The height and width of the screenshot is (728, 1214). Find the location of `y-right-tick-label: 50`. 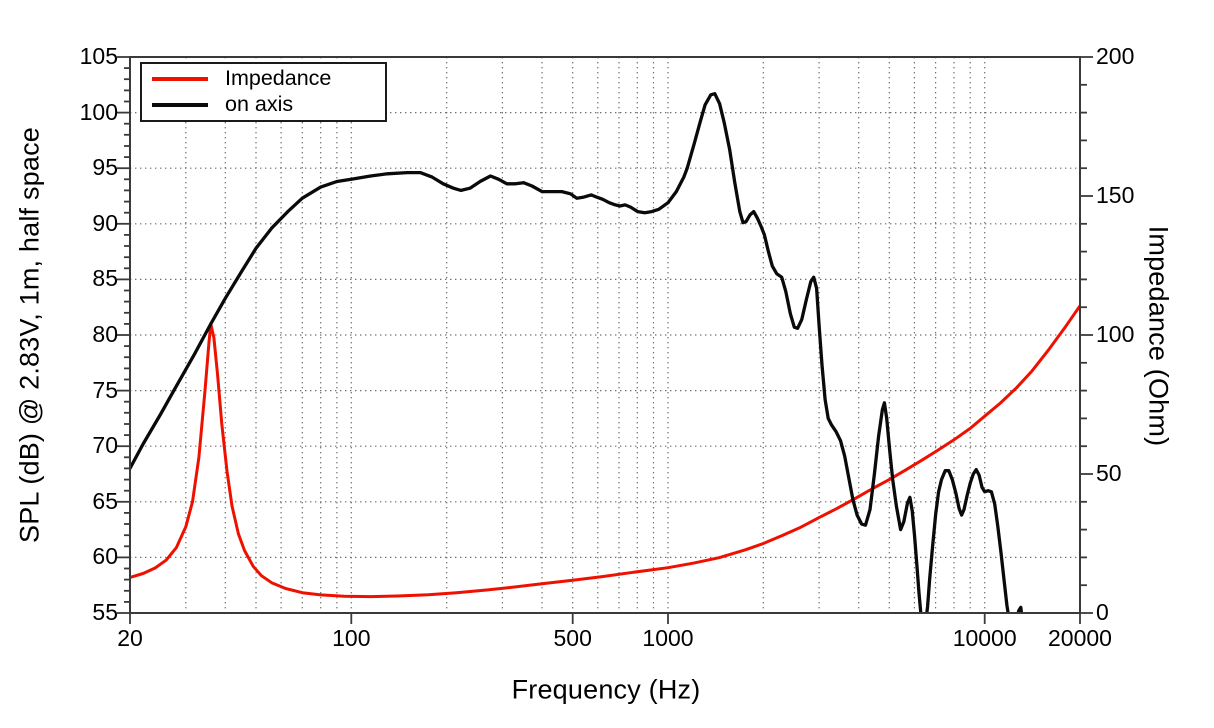

y-right-tick-label: 50 is located at coordinates (1109, 473).